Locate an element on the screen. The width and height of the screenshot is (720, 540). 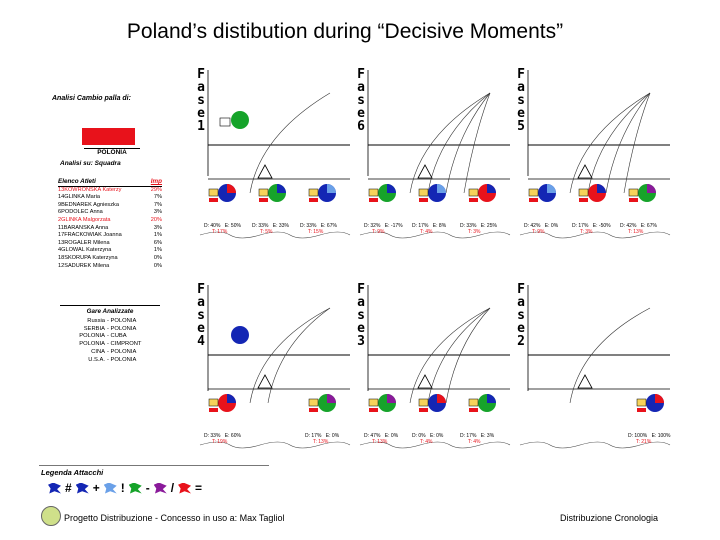
phase-stat: D: 17% E: -50% T: 3% is located at coordinates (591, 229).